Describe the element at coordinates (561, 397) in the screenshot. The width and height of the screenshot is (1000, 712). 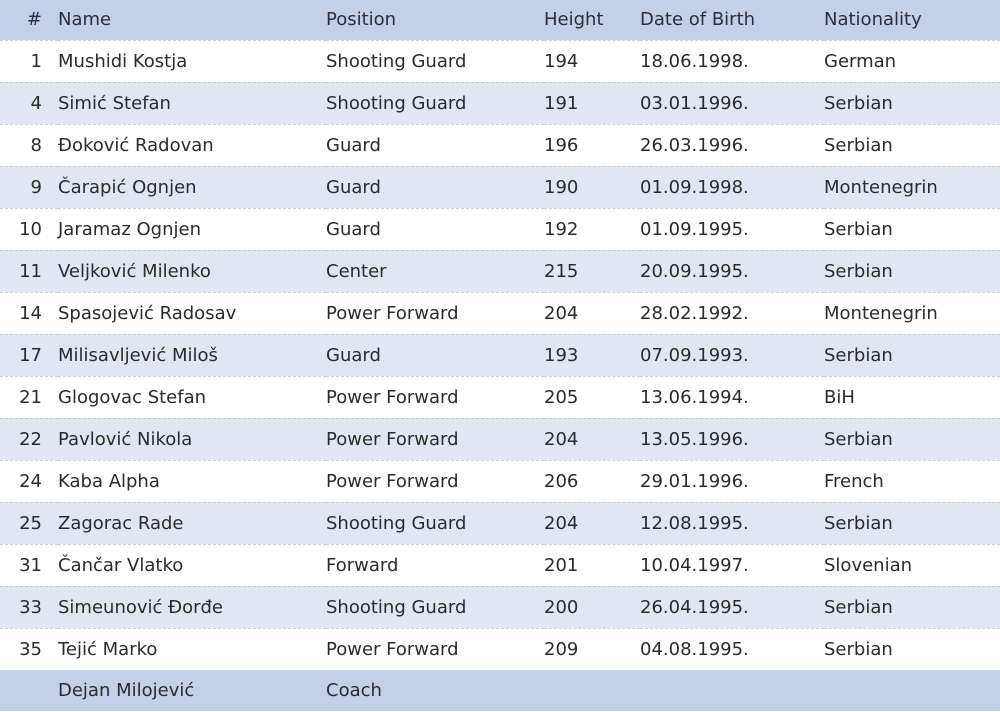
I see `player-height: 205` at that location.